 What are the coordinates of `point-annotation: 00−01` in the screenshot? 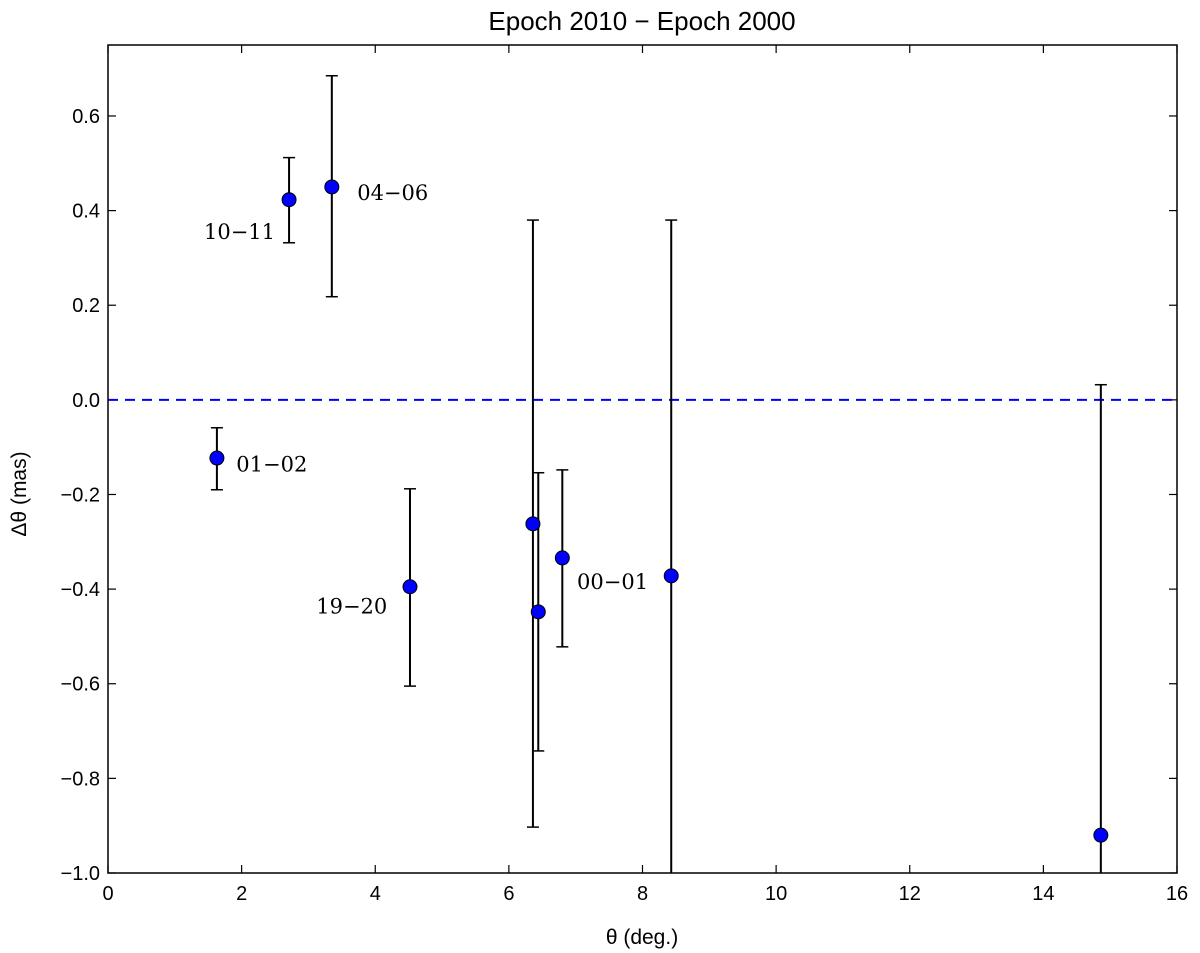 It's located at (612, 582).